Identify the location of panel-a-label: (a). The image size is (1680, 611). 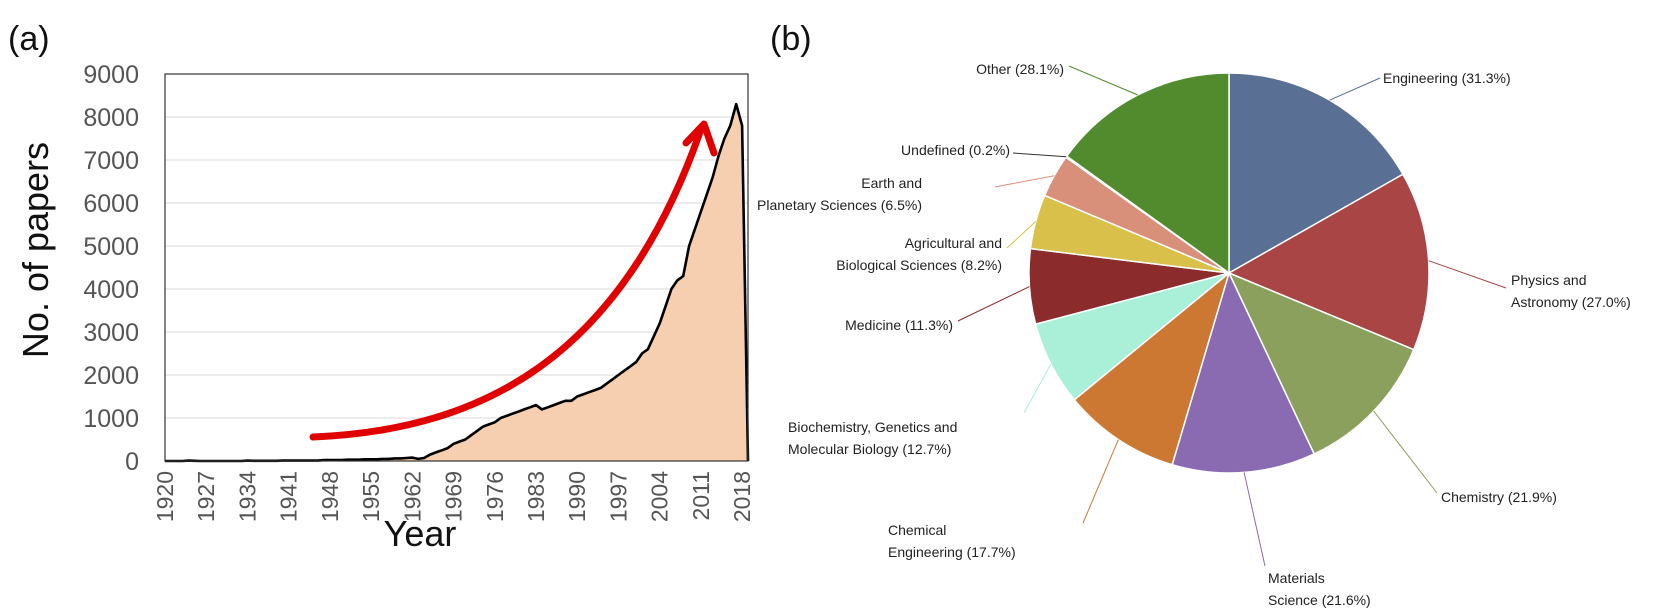
(29, 39).